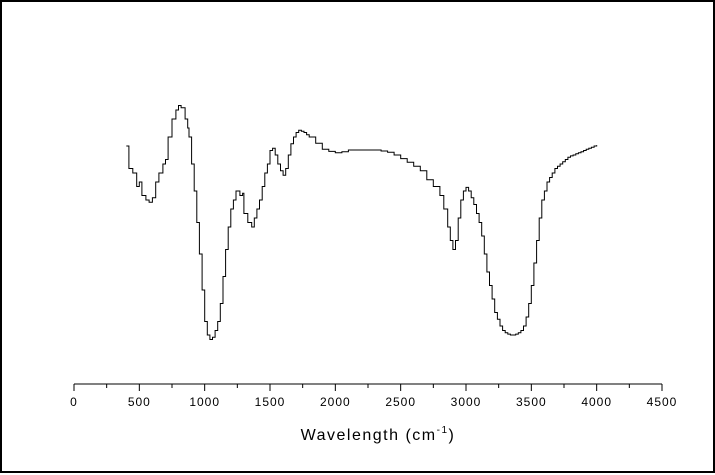 The image size is (715, 475). I want to click on x-tick-label: 2500, so click(400, 402).